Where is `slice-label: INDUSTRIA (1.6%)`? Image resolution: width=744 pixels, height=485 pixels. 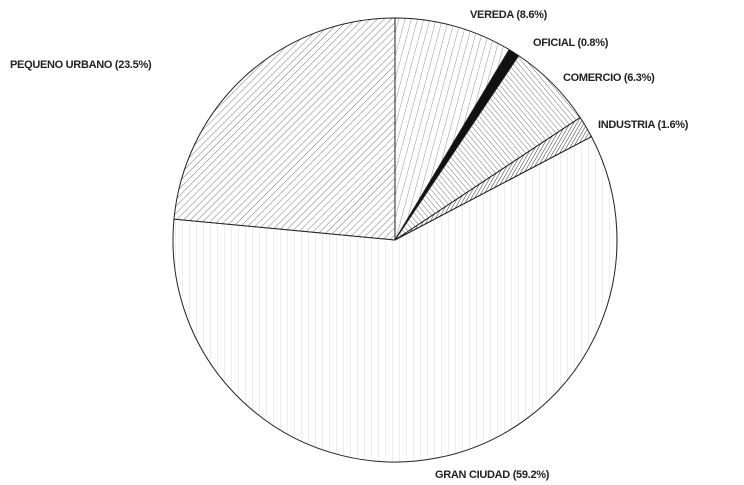
slice-label: INDUSTRIA (1.6%) is located at coordinates (643, 125).